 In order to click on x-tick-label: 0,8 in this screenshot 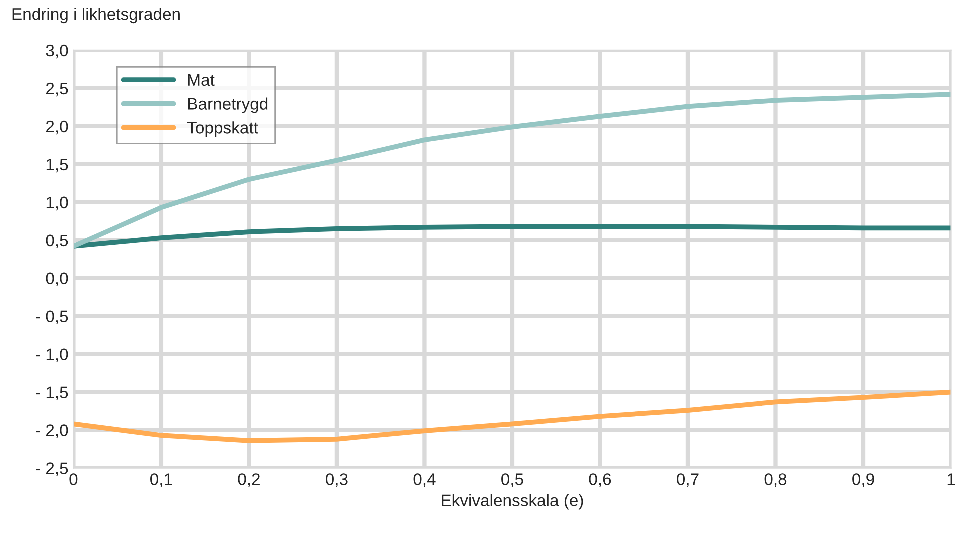, I will do `click(775, 481)`.